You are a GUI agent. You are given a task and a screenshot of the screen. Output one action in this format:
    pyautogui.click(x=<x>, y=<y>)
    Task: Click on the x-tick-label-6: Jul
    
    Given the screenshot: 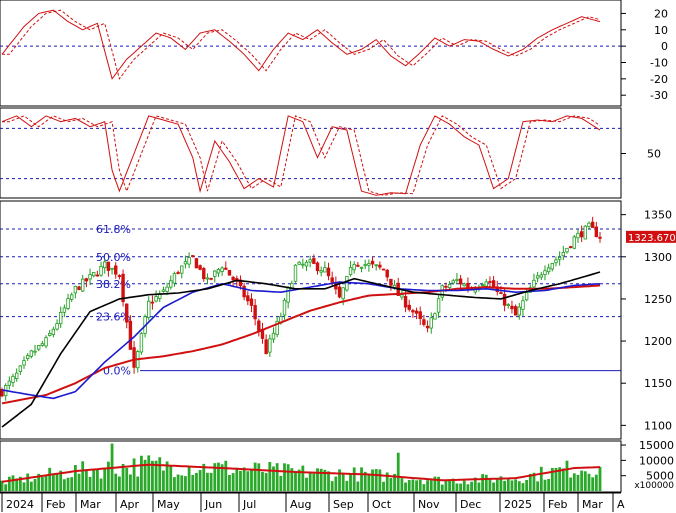 What is the action you would take?
    pyautogui.click(x=249, y=504)
    